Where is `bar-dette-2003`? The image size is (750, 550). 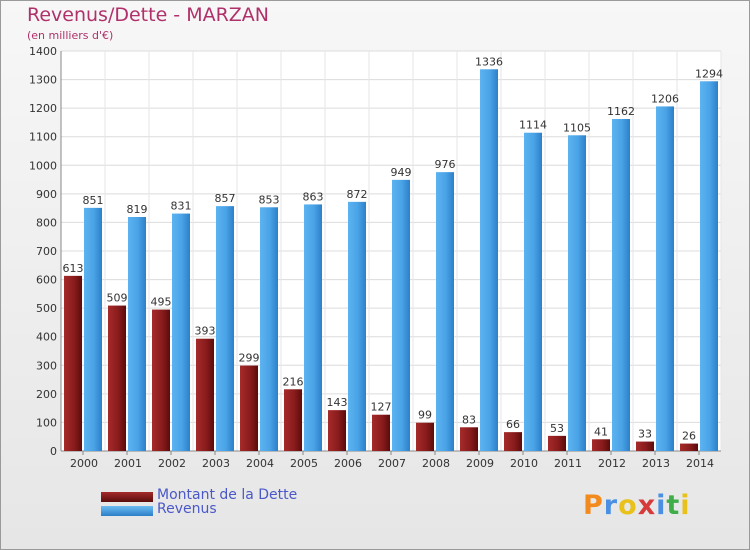
bar-dette-2003 is located at coordinates (205, 394).